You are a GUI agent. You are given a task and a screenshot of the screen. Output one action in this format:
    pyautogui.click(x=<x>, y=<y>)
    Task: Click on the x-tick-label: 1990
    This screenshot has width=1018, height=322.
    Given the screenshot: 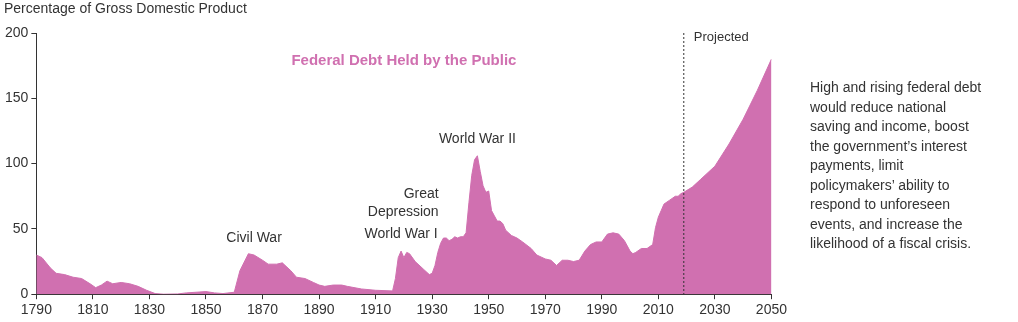 What is the action you would take?
    pyautogui.click(x=602, y=309)
    